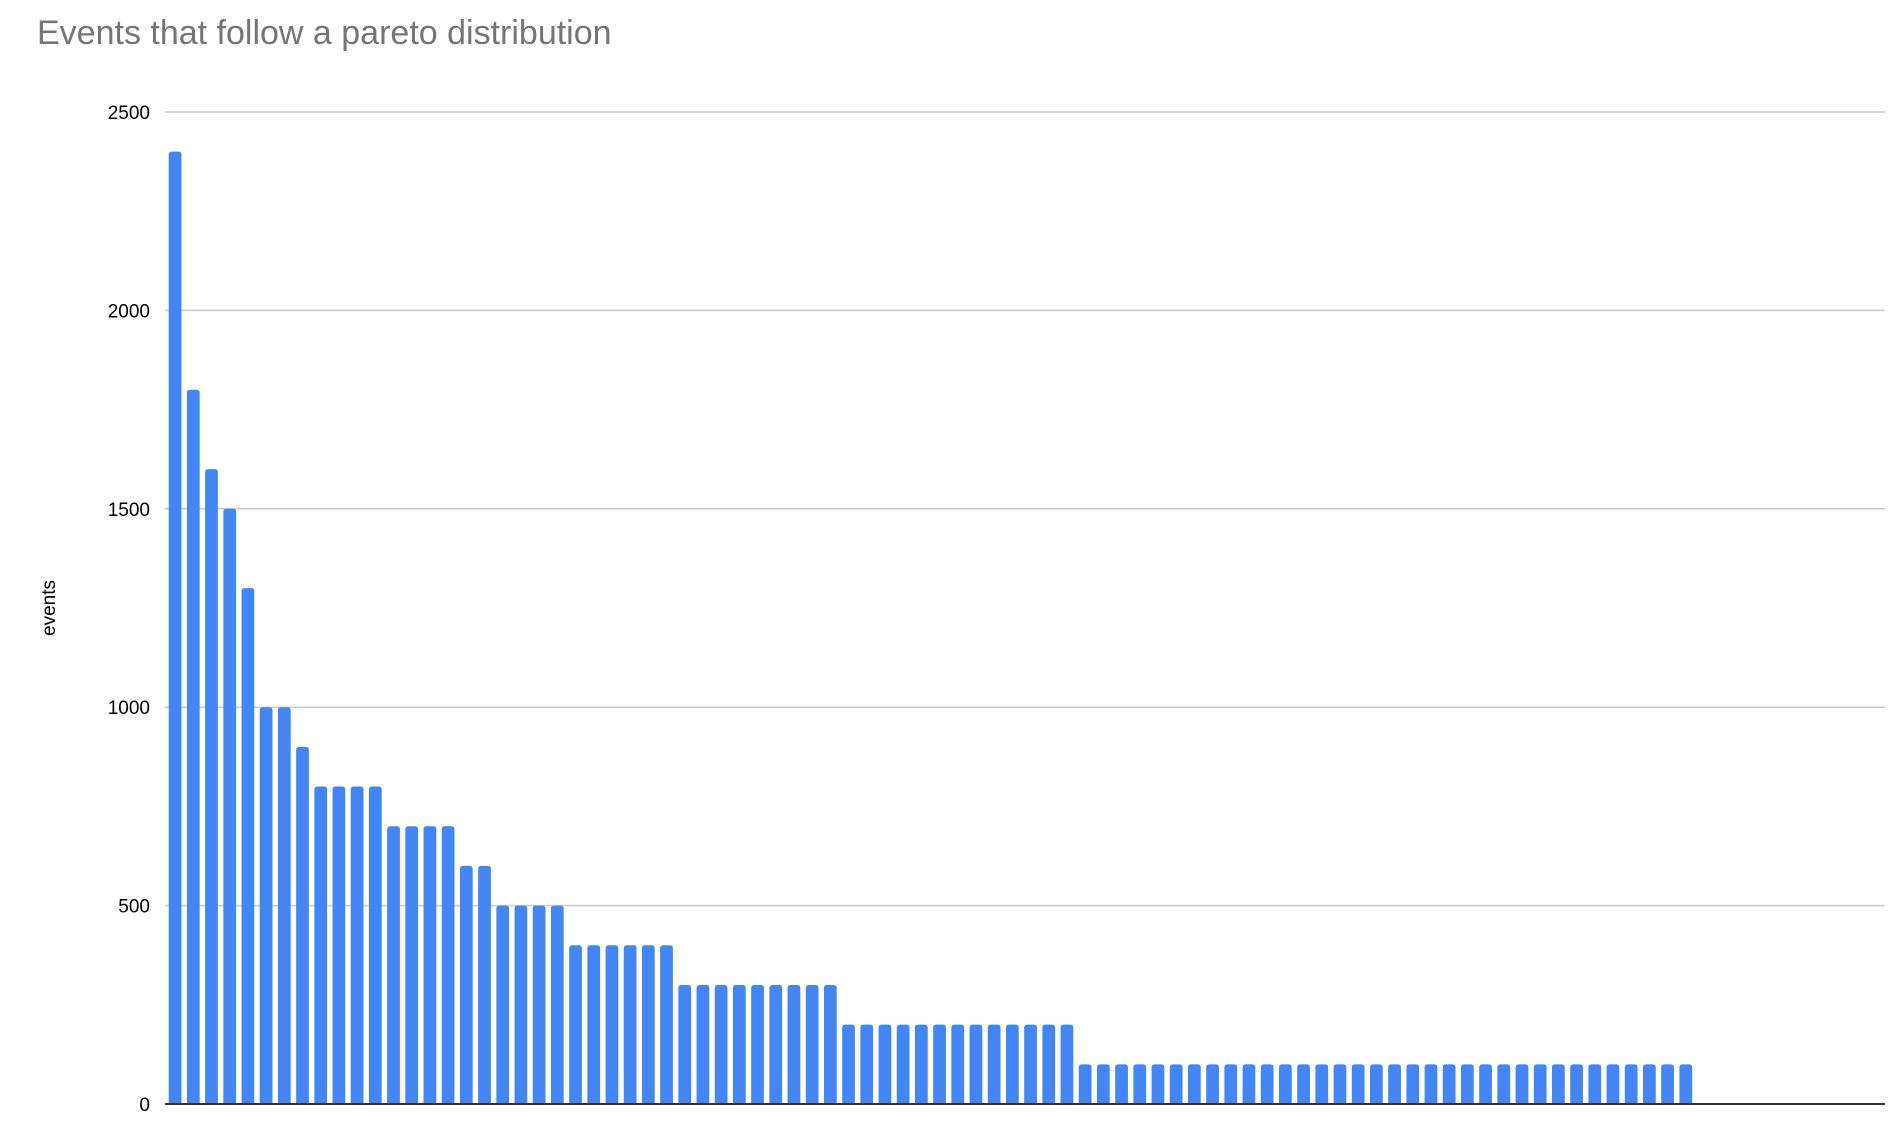  What do you see at coordinates (129, 609) in the screenshot?
I see `y-axis-ticks: 0 500 1000 1500 2000 2500` at bounding box center [129, 609].